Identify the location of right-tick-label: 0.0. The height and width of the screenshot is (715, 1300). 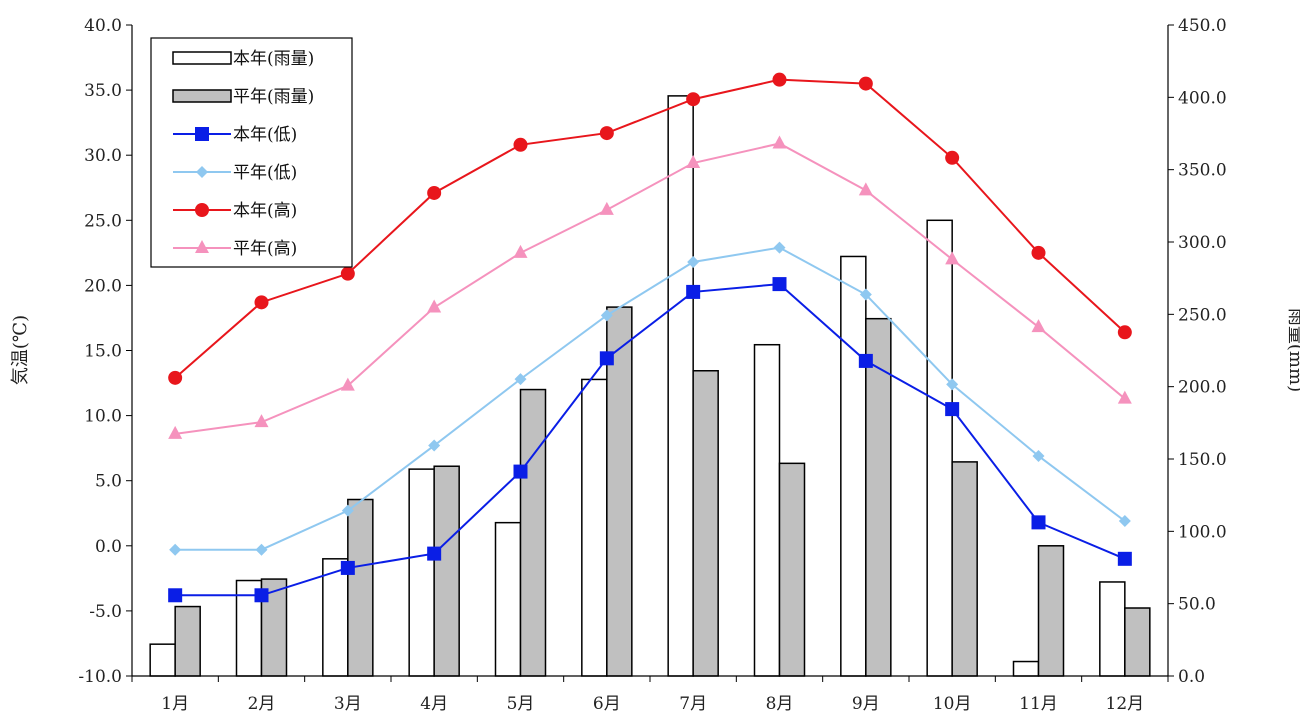
(1191, 677).